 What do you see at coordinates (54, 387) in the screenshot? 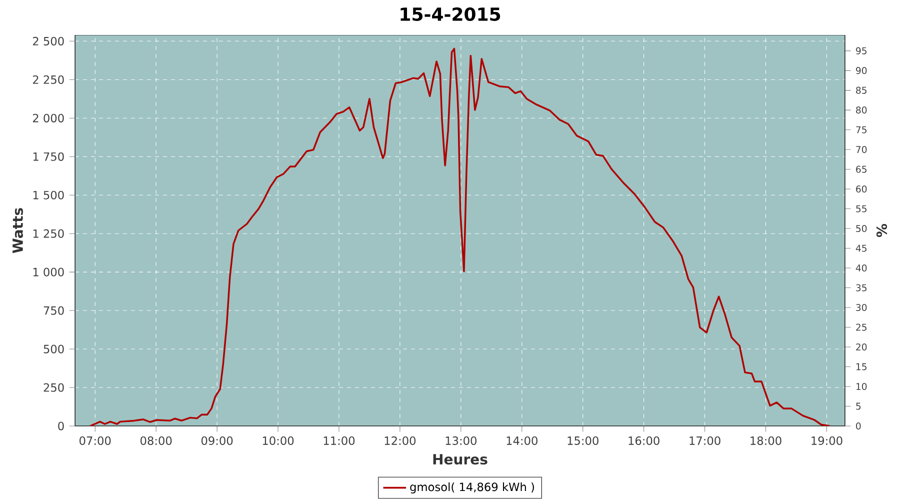
I see `y-tick-label: 250` at bounding box center [54, 387].